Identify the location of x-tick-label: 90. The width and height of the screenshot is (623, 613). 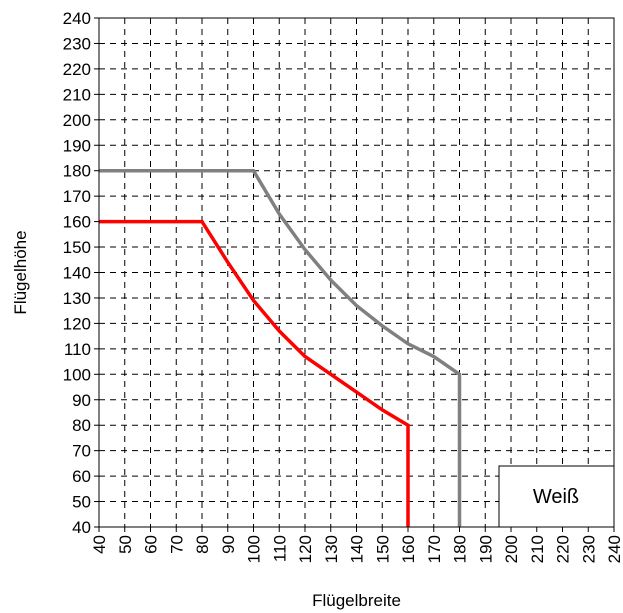
(228, 544).